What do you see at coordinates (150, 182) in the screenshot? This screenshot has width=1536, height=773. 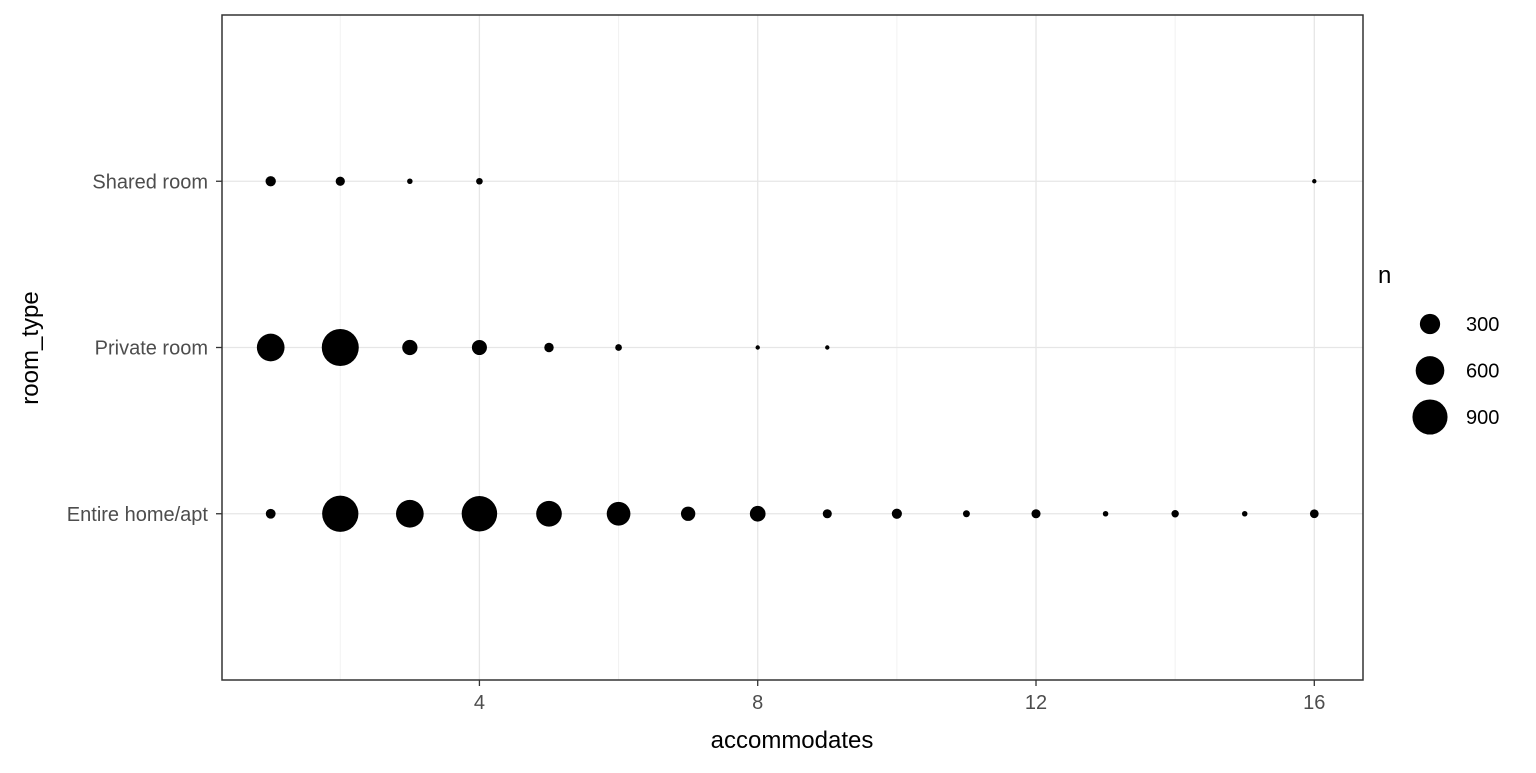 I see `y-tick-label: Shared room` at bounding box center [150, 182].